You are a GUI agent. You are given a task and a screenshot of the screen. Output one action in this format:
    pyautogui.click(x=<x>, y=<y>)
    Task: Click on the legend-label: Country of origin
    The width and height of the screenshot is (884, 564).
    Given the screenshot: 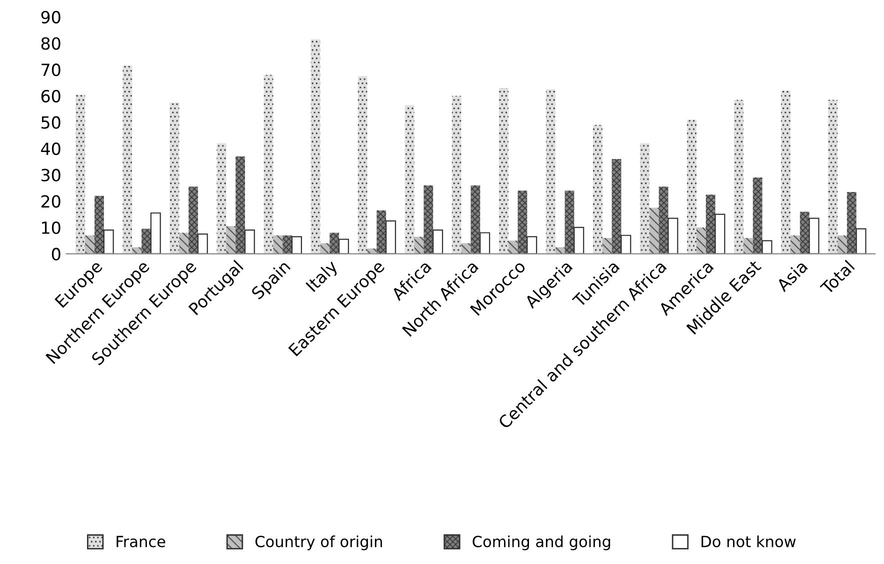 What is the action you would take?
    pyautogui.click(x=318, y=542)
    